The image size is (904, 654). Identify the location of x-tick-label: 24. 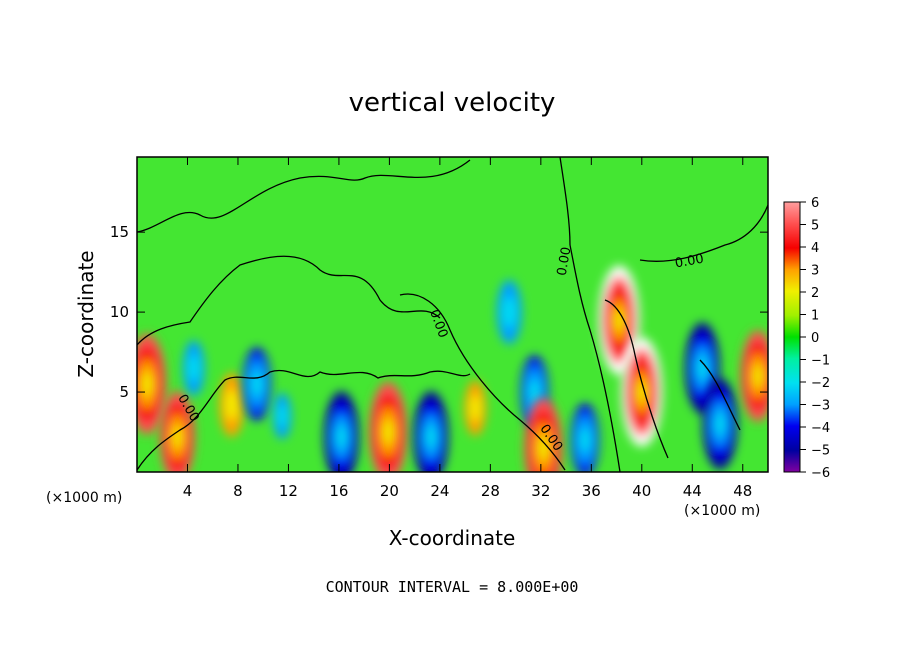
(439, 491).